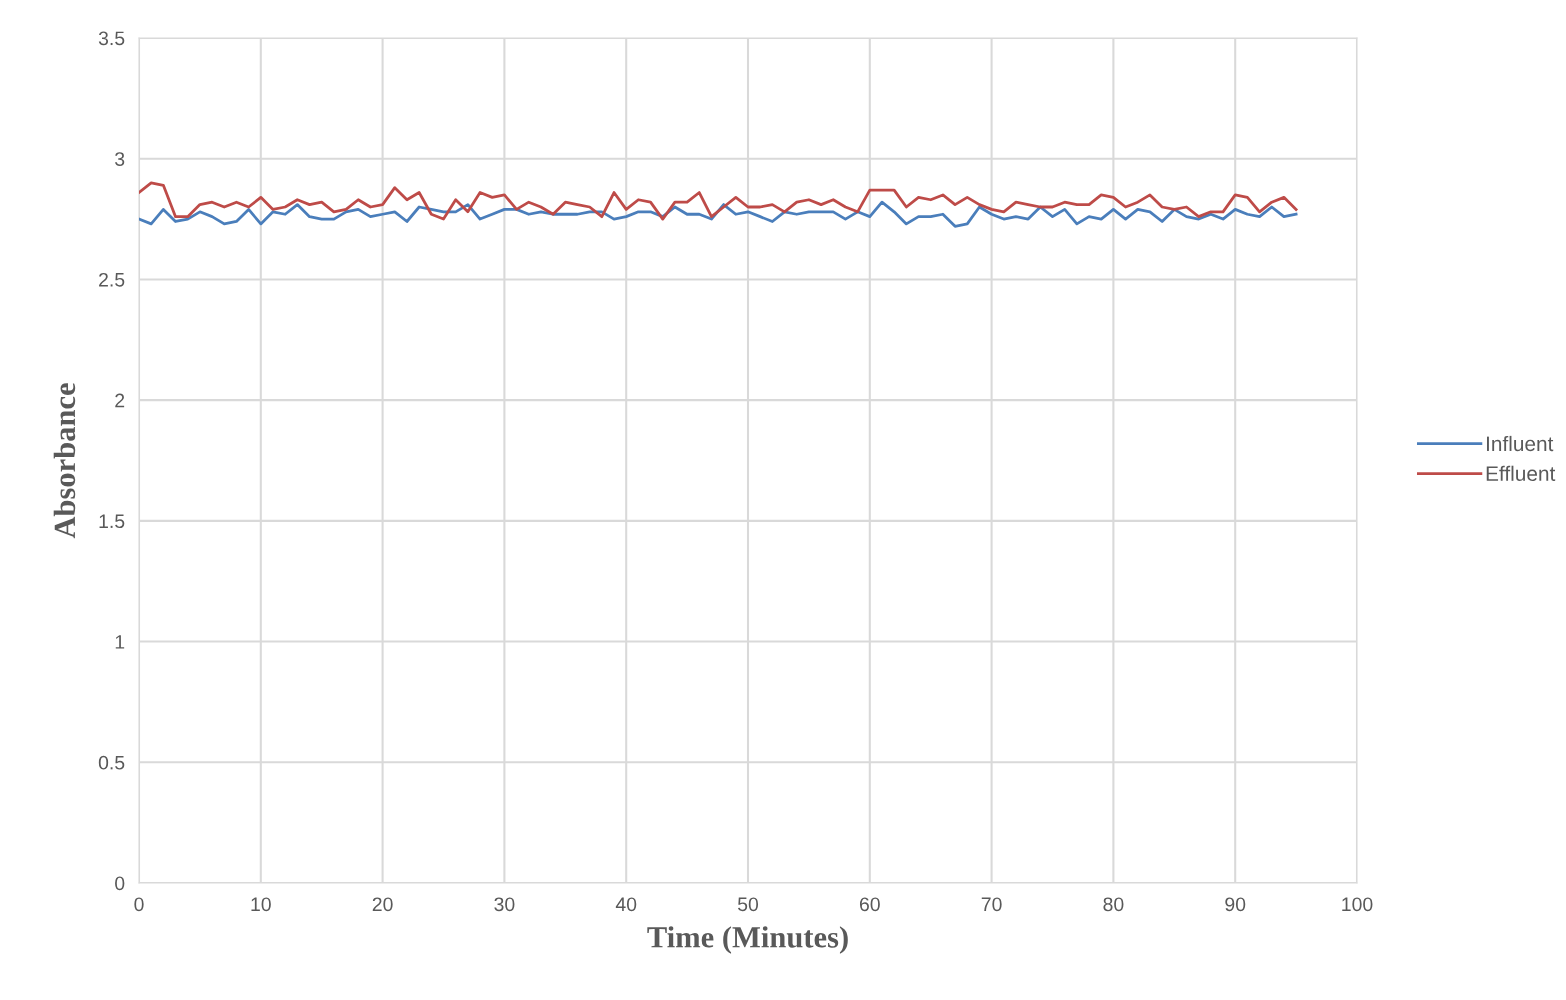 The width and height of the screenshot is (1566, 1000). What do you see at coordinates (261, 904) in the screenshot?
I see `x-tick-label: 10` at bounding box center [261, 904].